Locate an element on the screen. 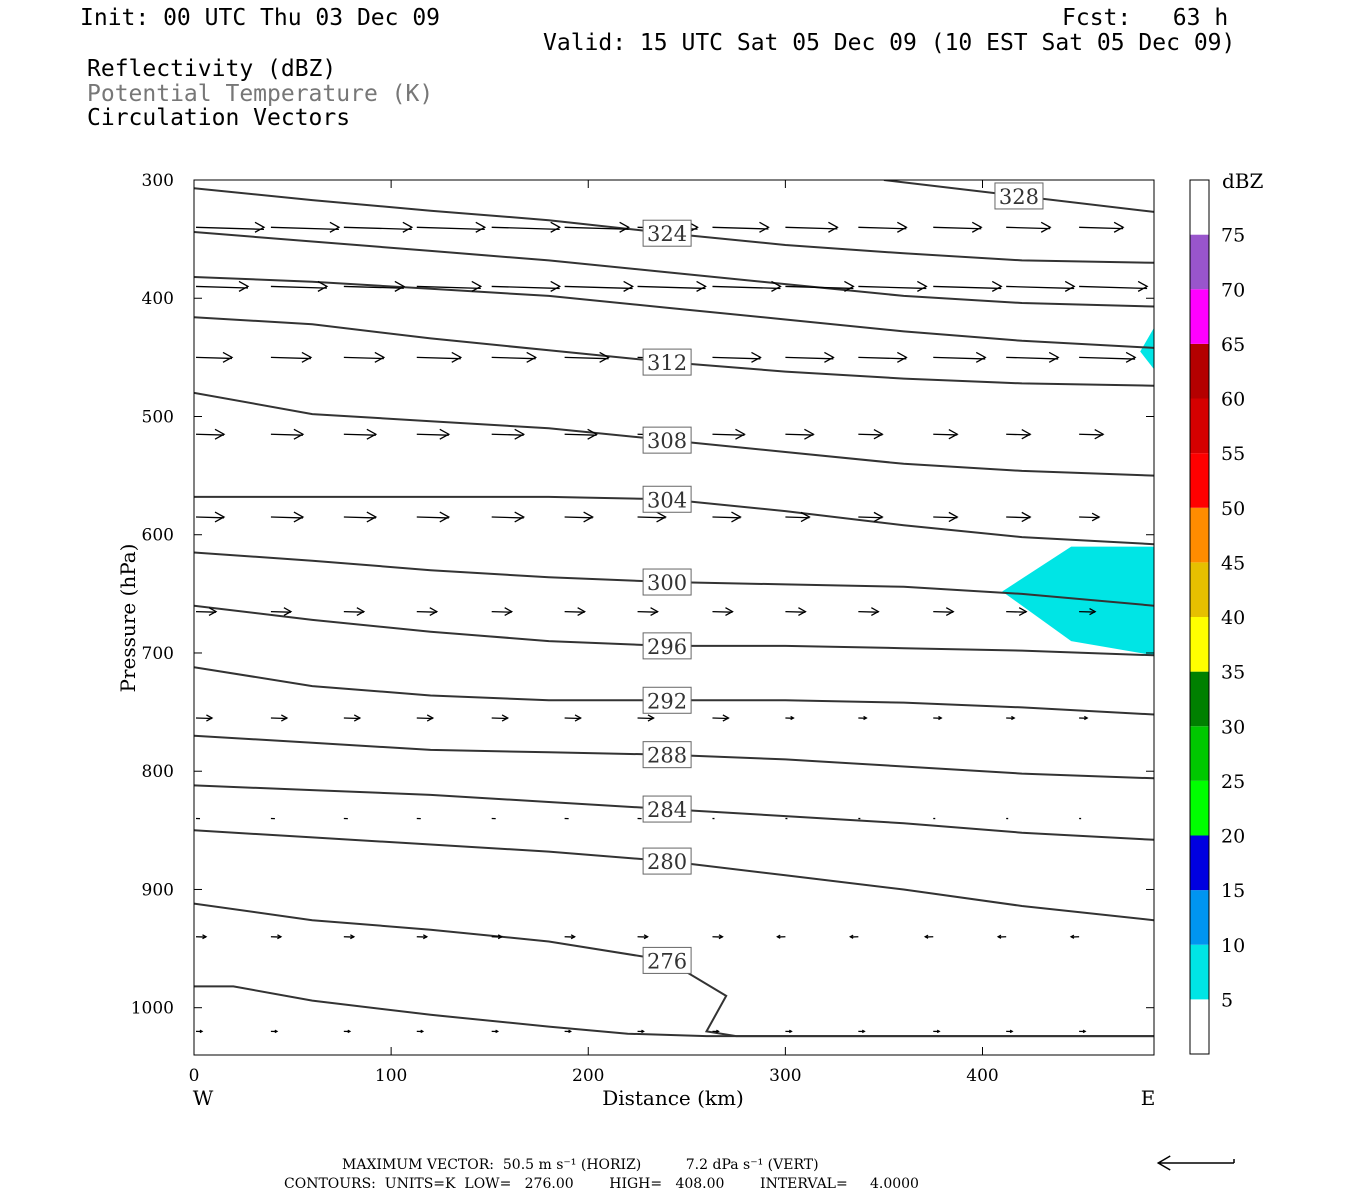 The width and height of the screenshot is (1350, 1200). y-tick-label: 400 is located at coordinates (158, 299).